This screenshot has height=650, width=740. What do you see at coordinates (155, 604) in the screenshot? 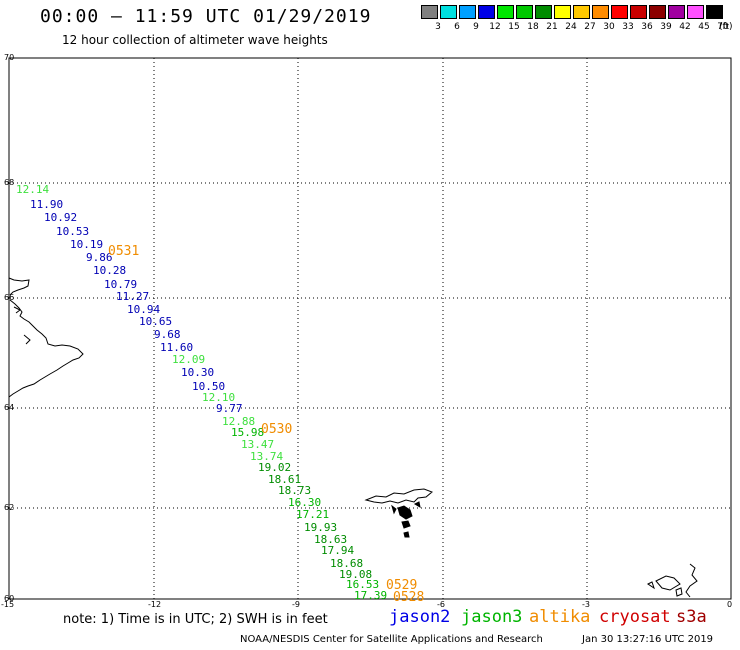
I see `longitude-label: -12` at bounding box center [155, 604].